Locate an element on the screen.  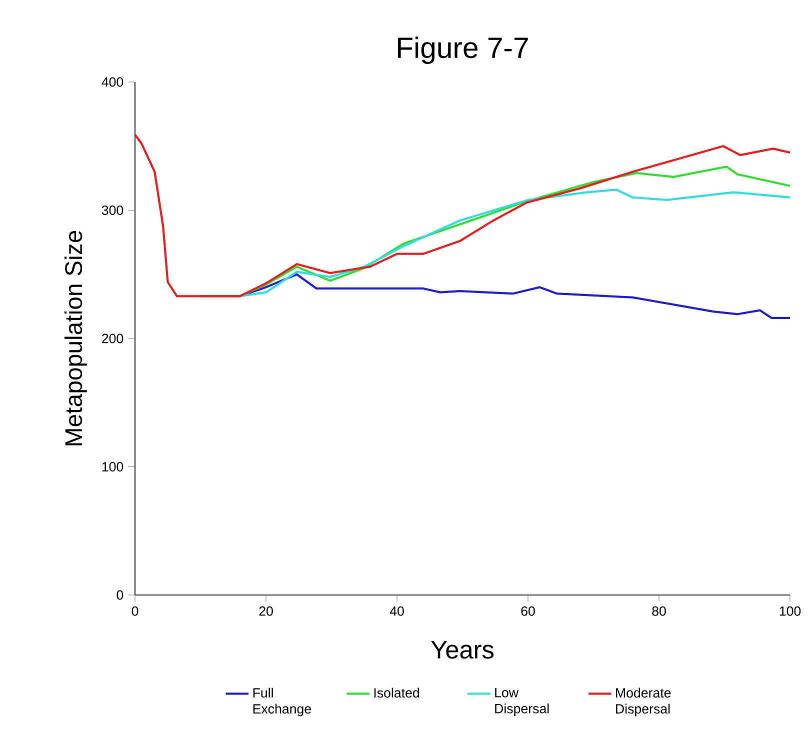
x-tick-label: 100 is located at coordinates (790, 611).